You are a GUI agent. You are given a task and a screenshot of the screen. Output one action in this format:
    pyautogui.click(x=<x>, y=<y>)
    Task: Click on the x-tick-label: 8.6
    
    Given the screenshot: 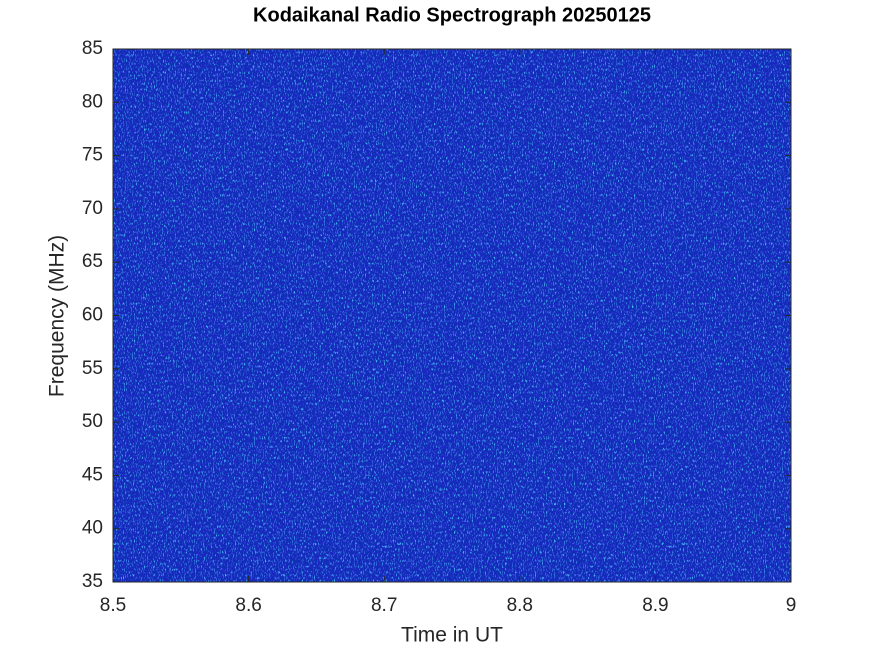 What is the action you would take?
    pyautogui.click(x=248, y=605)
    